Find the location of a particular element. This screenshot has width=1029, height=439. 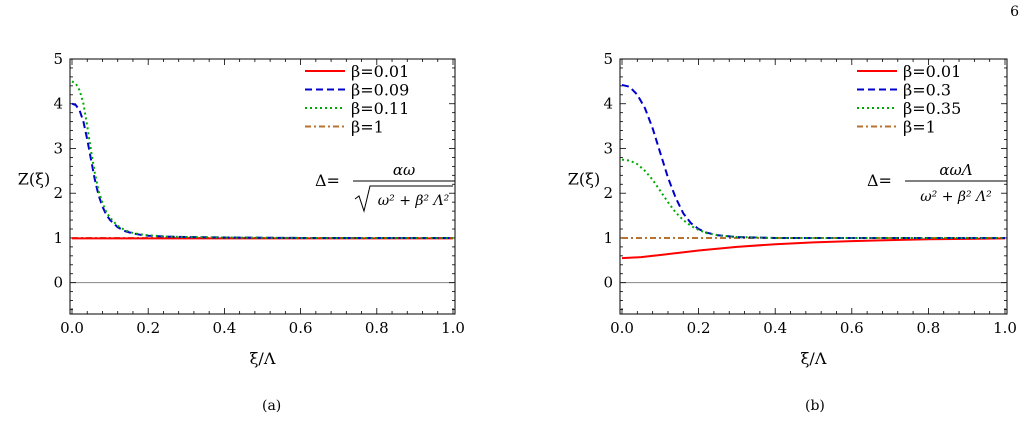

page-number: 6 is located at coordinates (1014, 12).